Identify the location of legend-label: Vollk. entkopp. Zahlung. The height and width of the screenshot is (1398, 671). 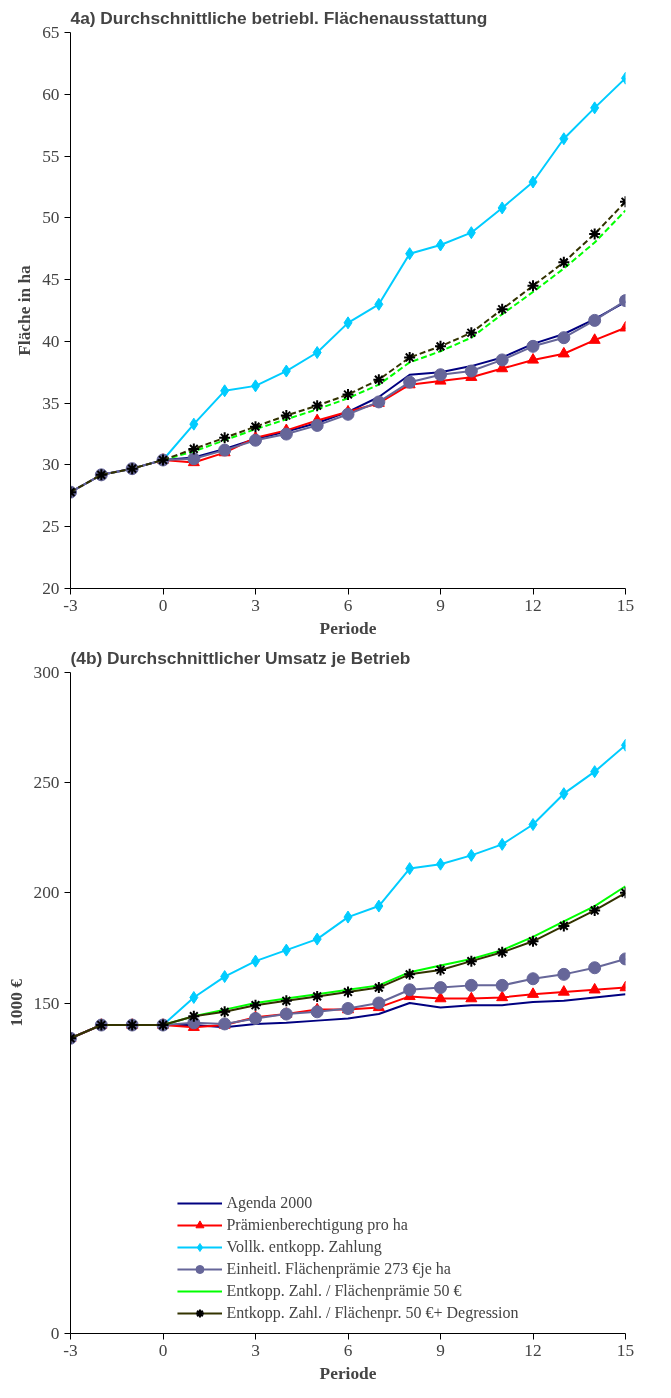
(304, 1247).